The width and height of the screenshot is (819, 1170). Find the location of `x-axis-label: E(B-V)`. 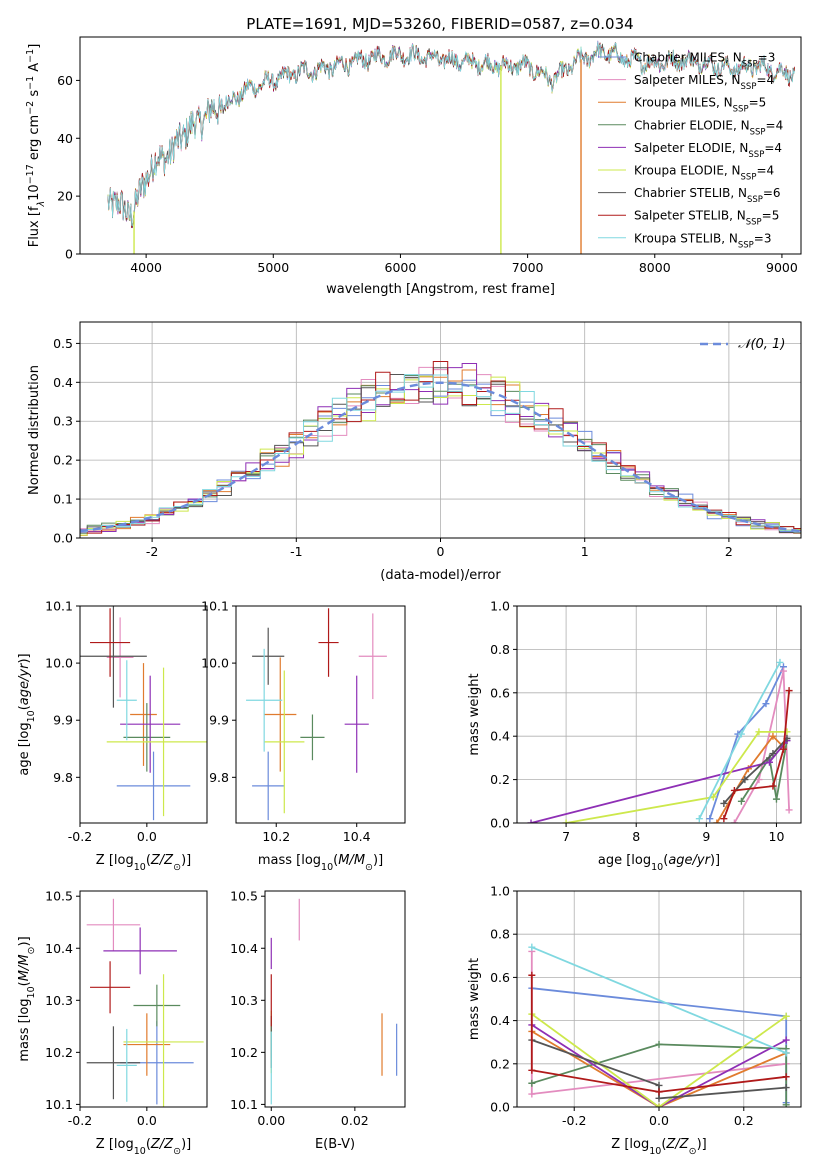

x-axis-label: E(B-V) is located at coordinates (335, 1144).